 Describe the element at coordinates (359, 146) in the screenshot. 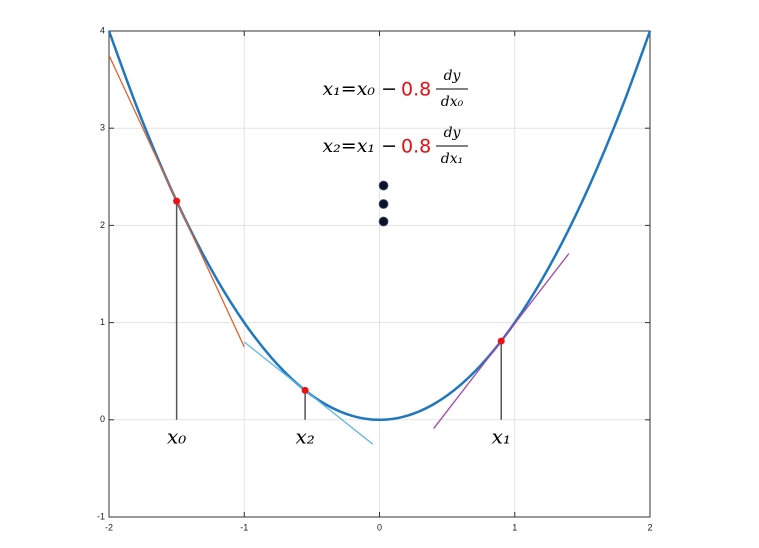

I see `formula-lhs: x₂=x₁ −` at that location.